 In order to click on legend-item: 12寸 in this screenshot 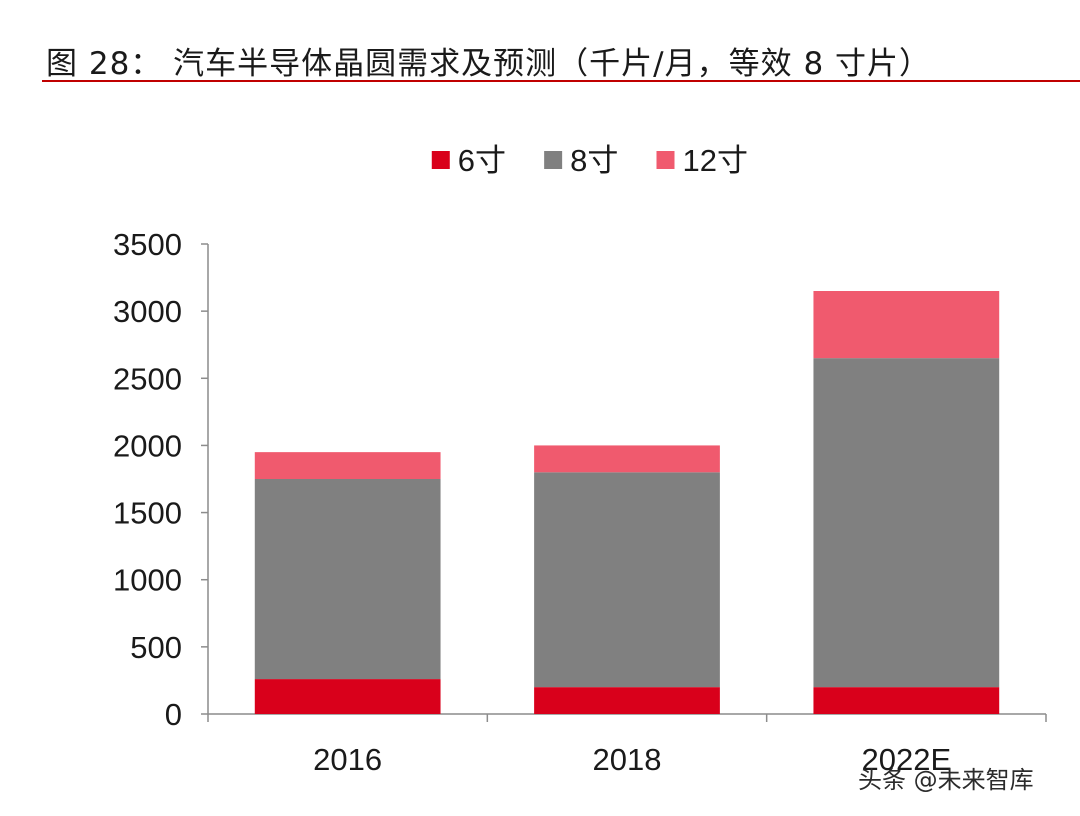, I will do `click(702, 160)`.